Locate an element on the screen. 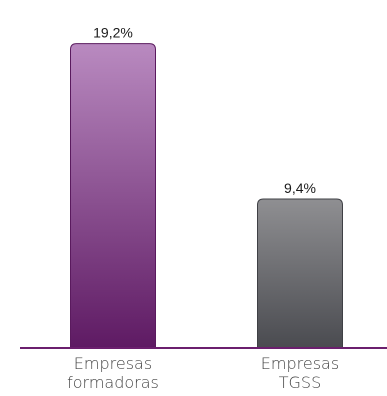  bar-empresas-tgss is located at coordinates (300, 273).